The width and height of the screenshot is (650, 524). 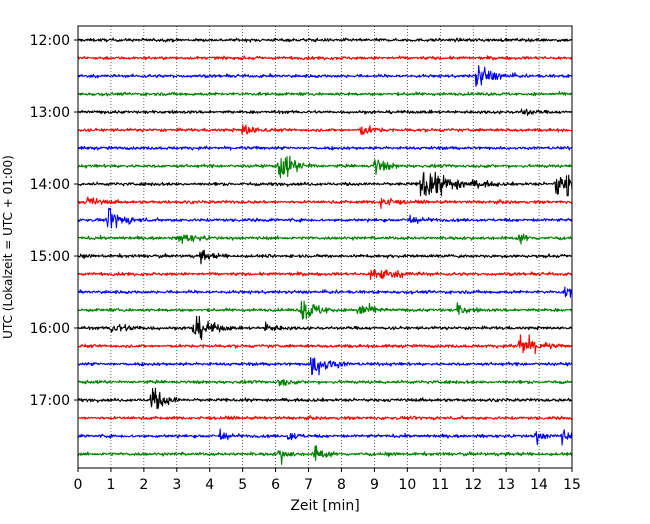 What do you see at coordinates (50, 257) in the screenshot?
I see `y-tick-label: 15:00` at bounding box center [50, 257].